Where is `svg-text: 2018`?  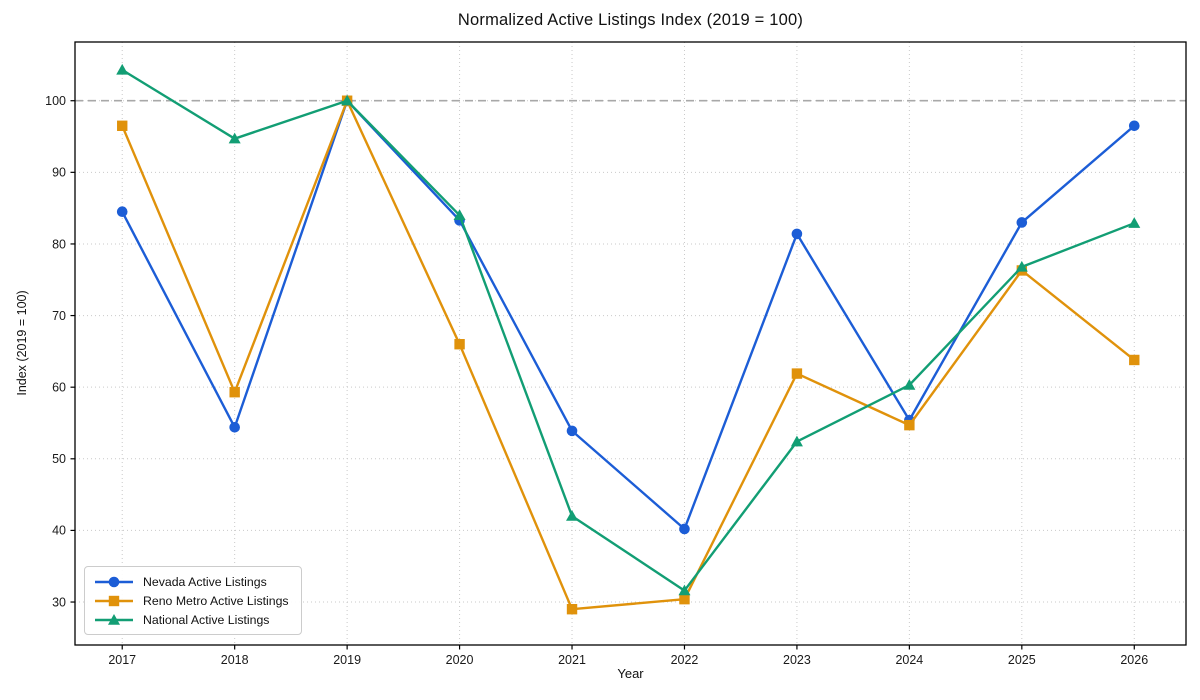
svg-text: 2018 is located at coordinates (235, 660).